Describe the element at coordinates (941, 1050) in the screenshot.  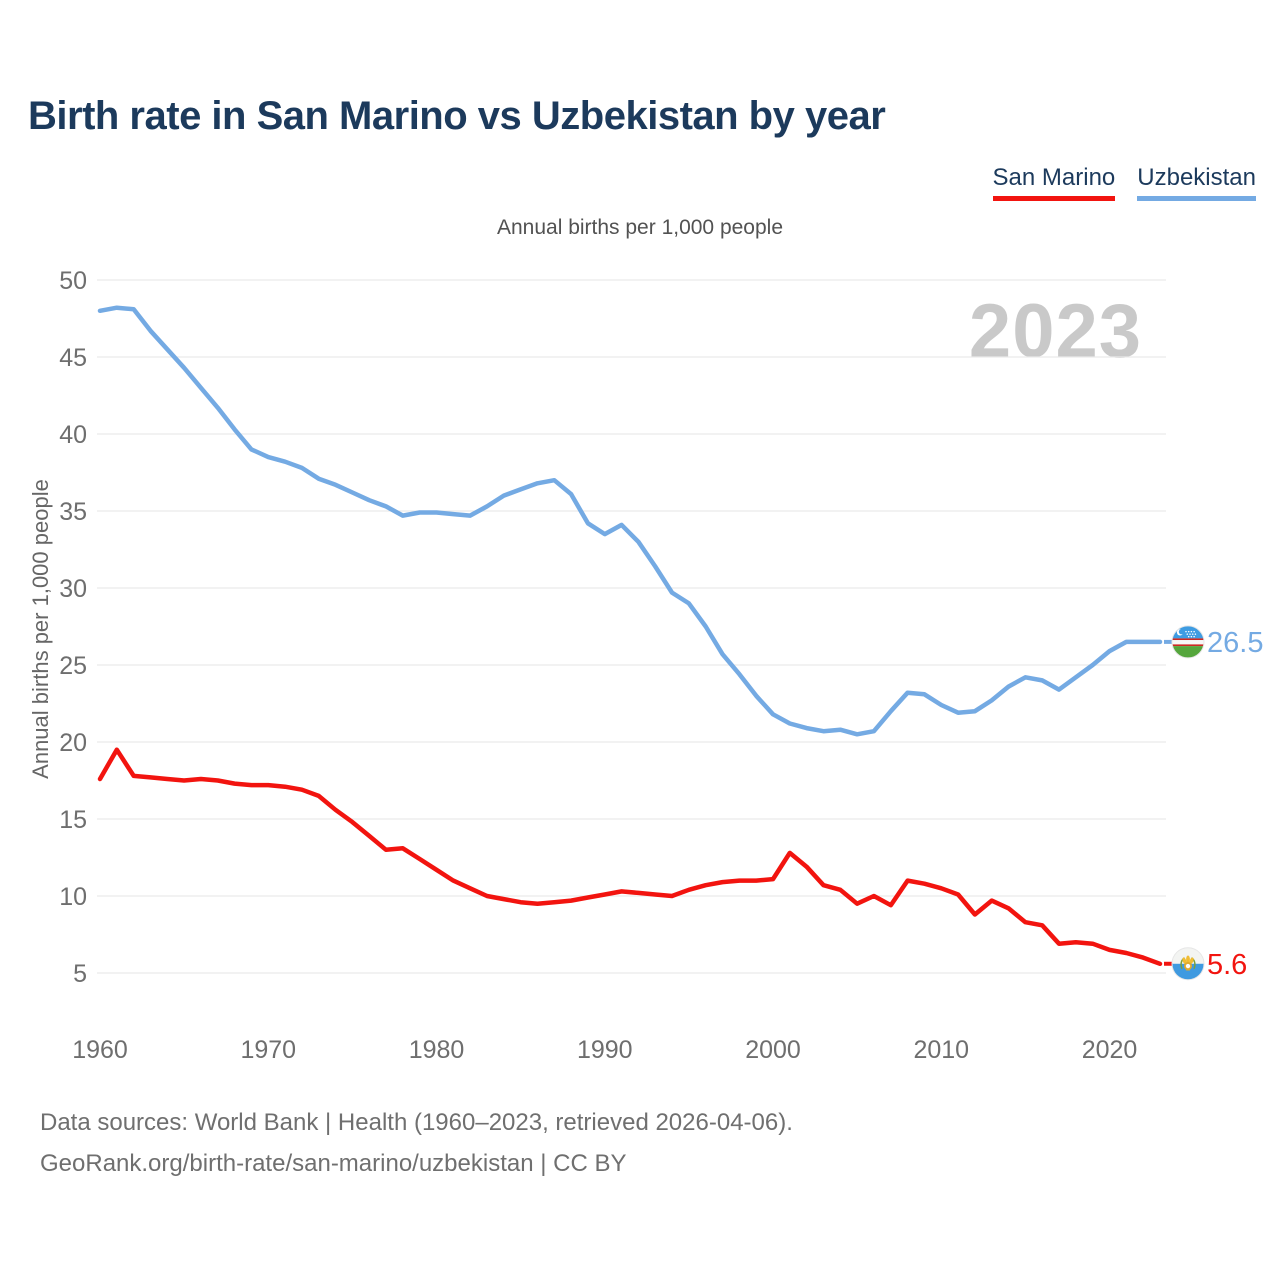
I see `x-tick-label: 2010` at that location.